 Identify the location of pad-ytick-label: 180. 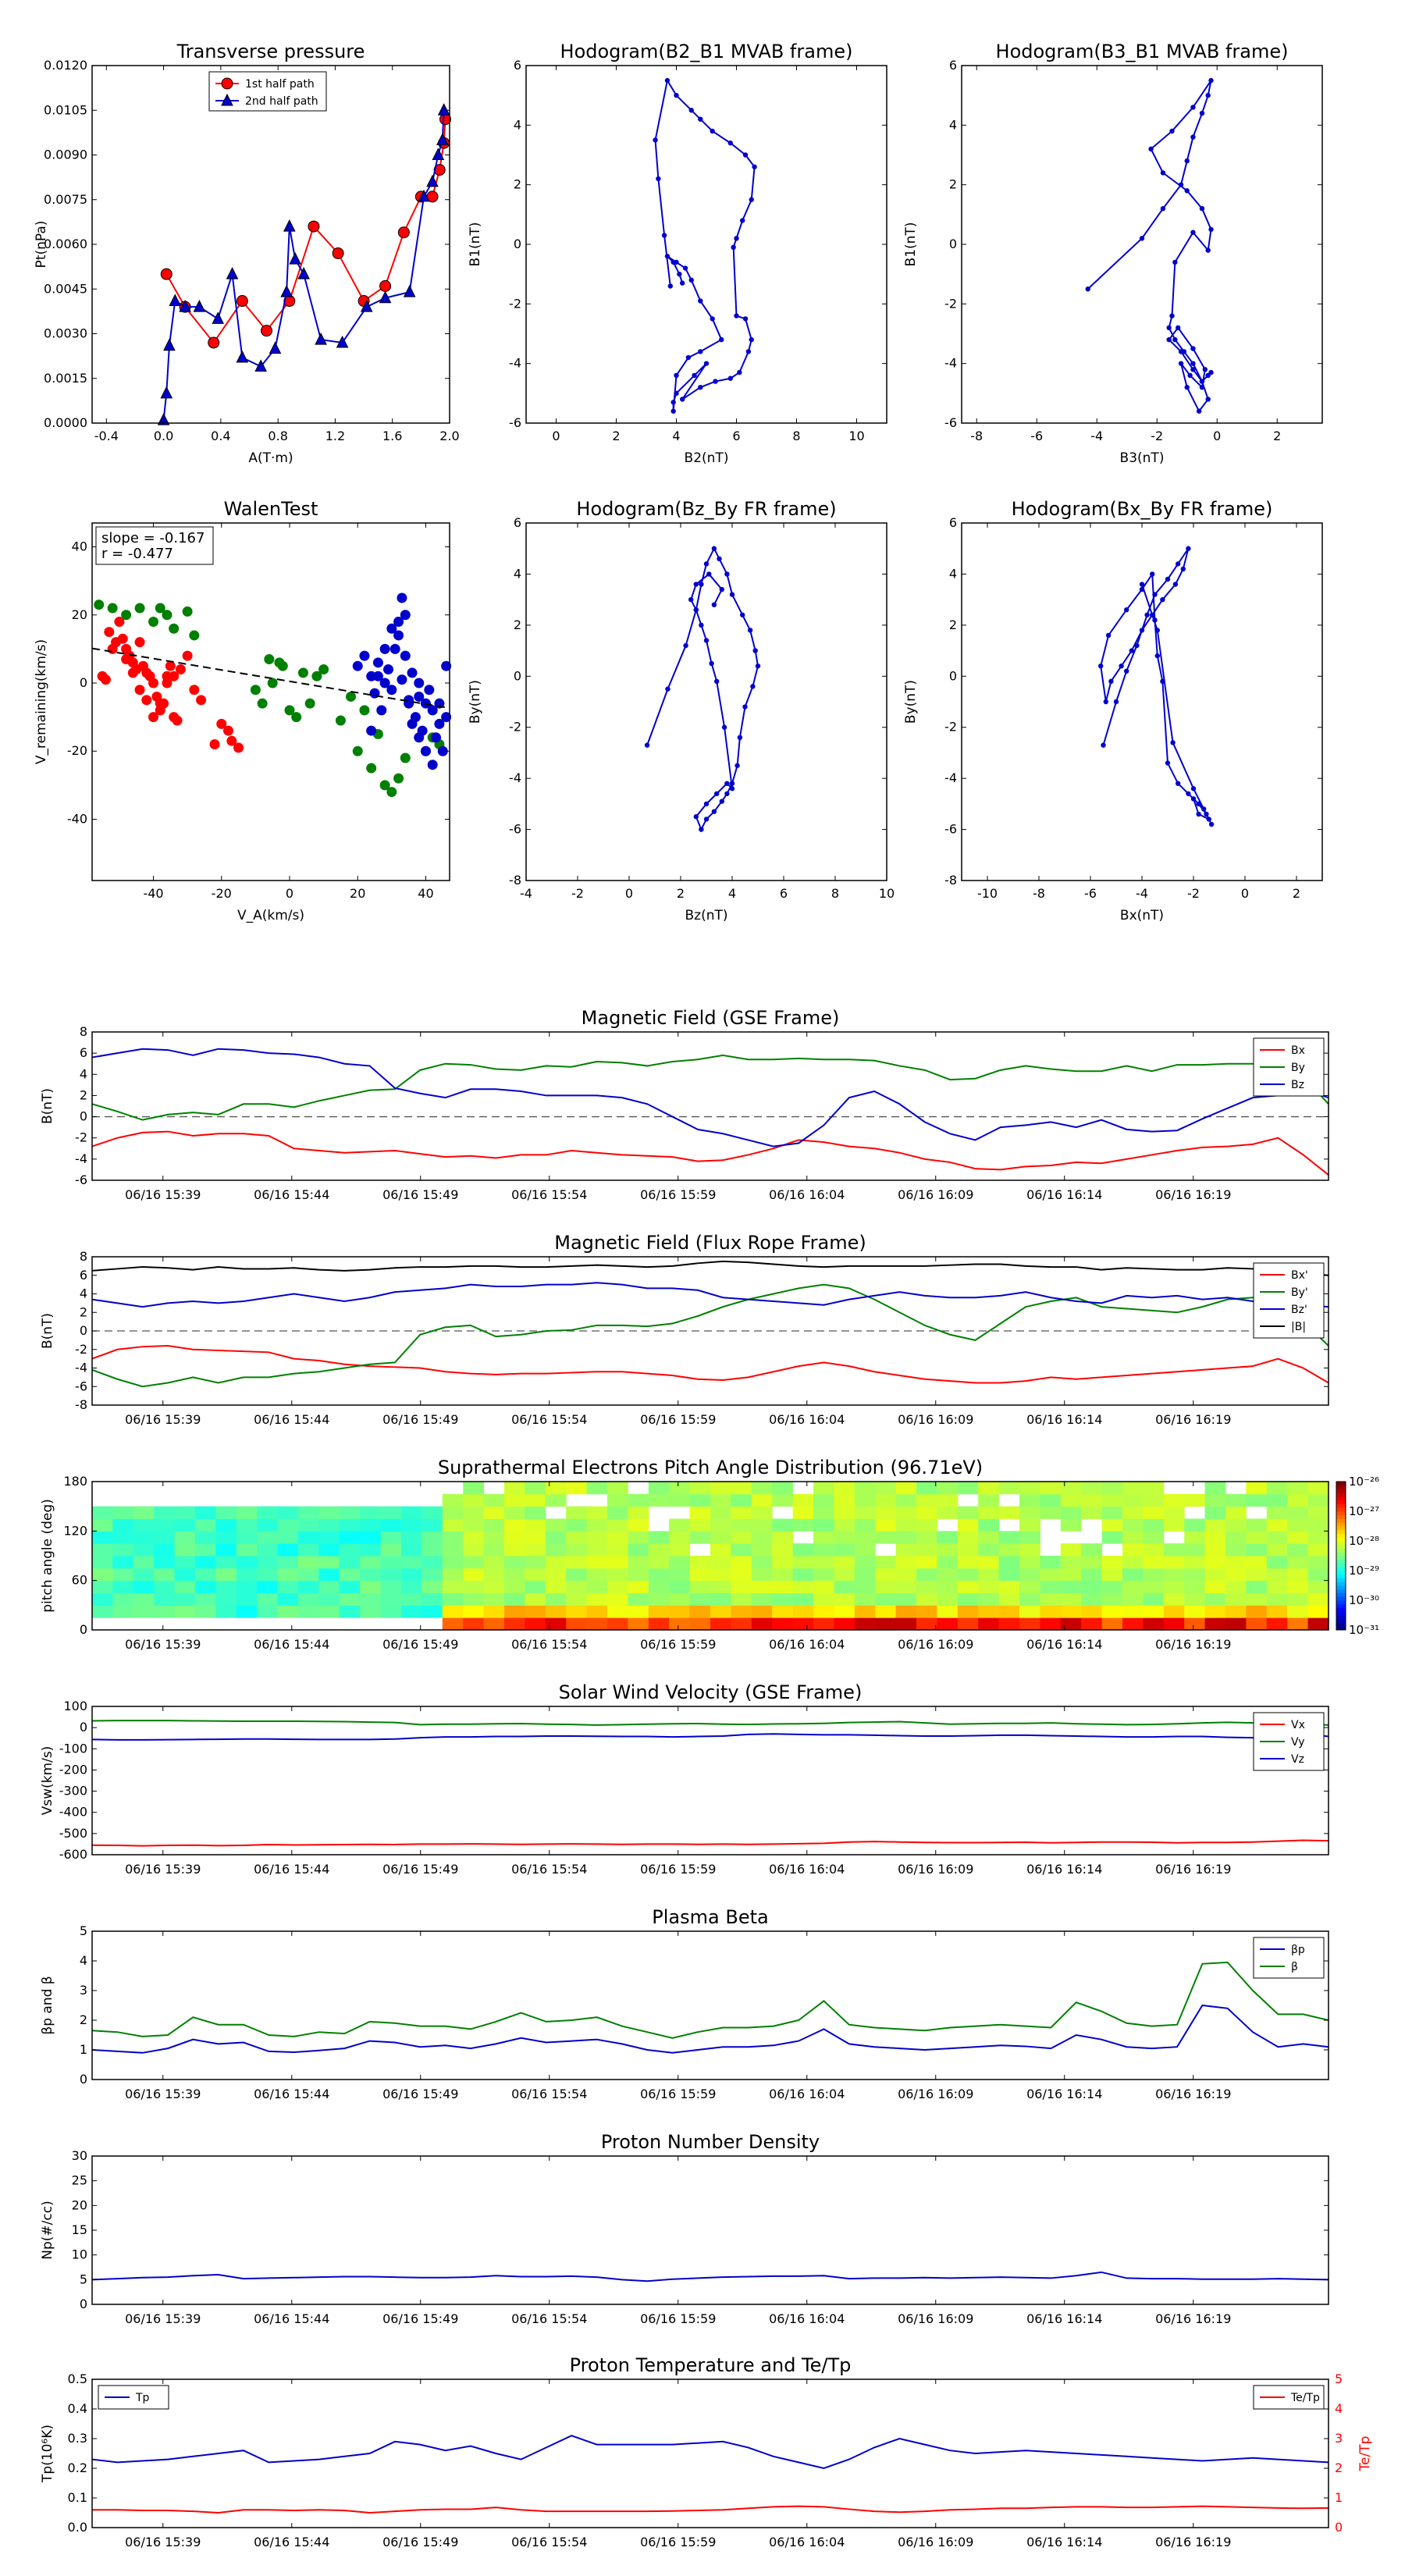
(75, 1481).